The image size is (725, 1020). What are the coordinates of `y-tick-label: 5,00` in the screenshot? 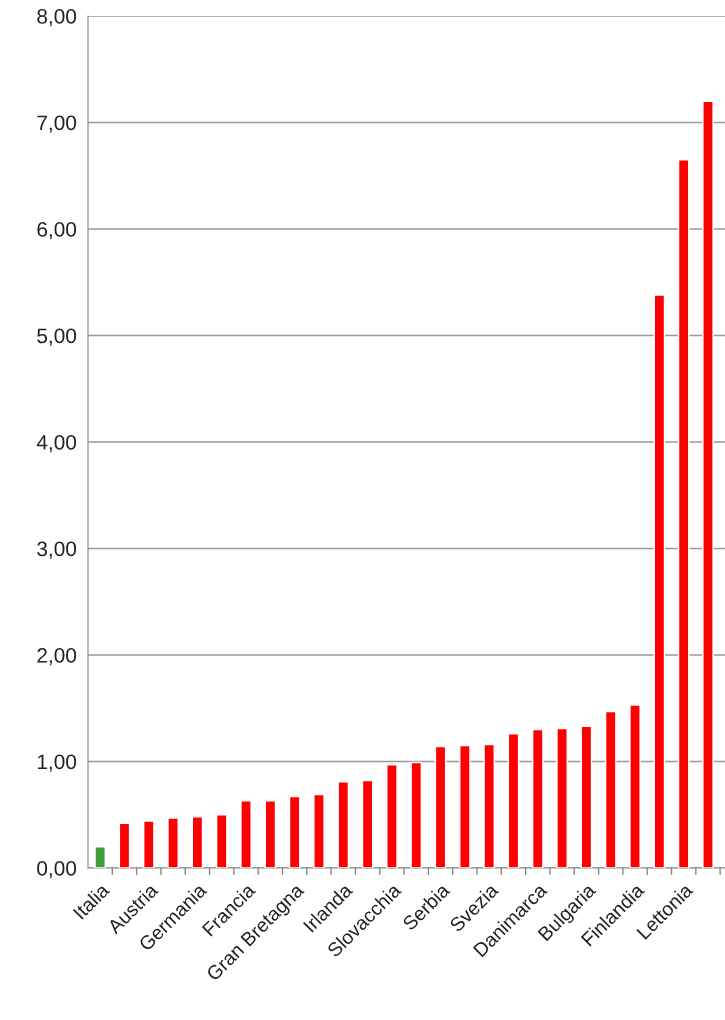 It's located at (57, 337).